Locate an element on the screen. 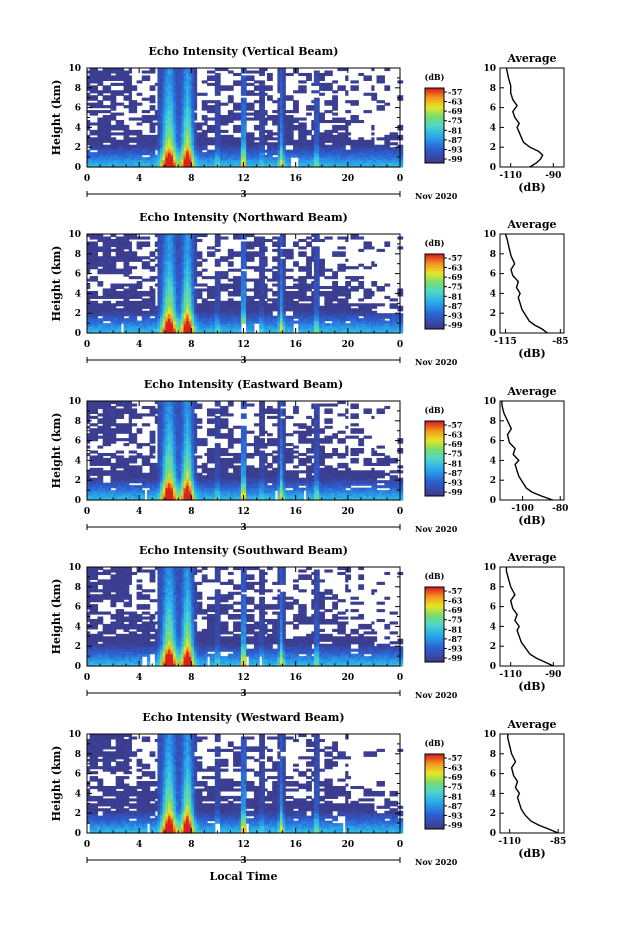 This screenshot has height=929, width=619. y-tick-label: 10 is located at coordinates (74, 69).